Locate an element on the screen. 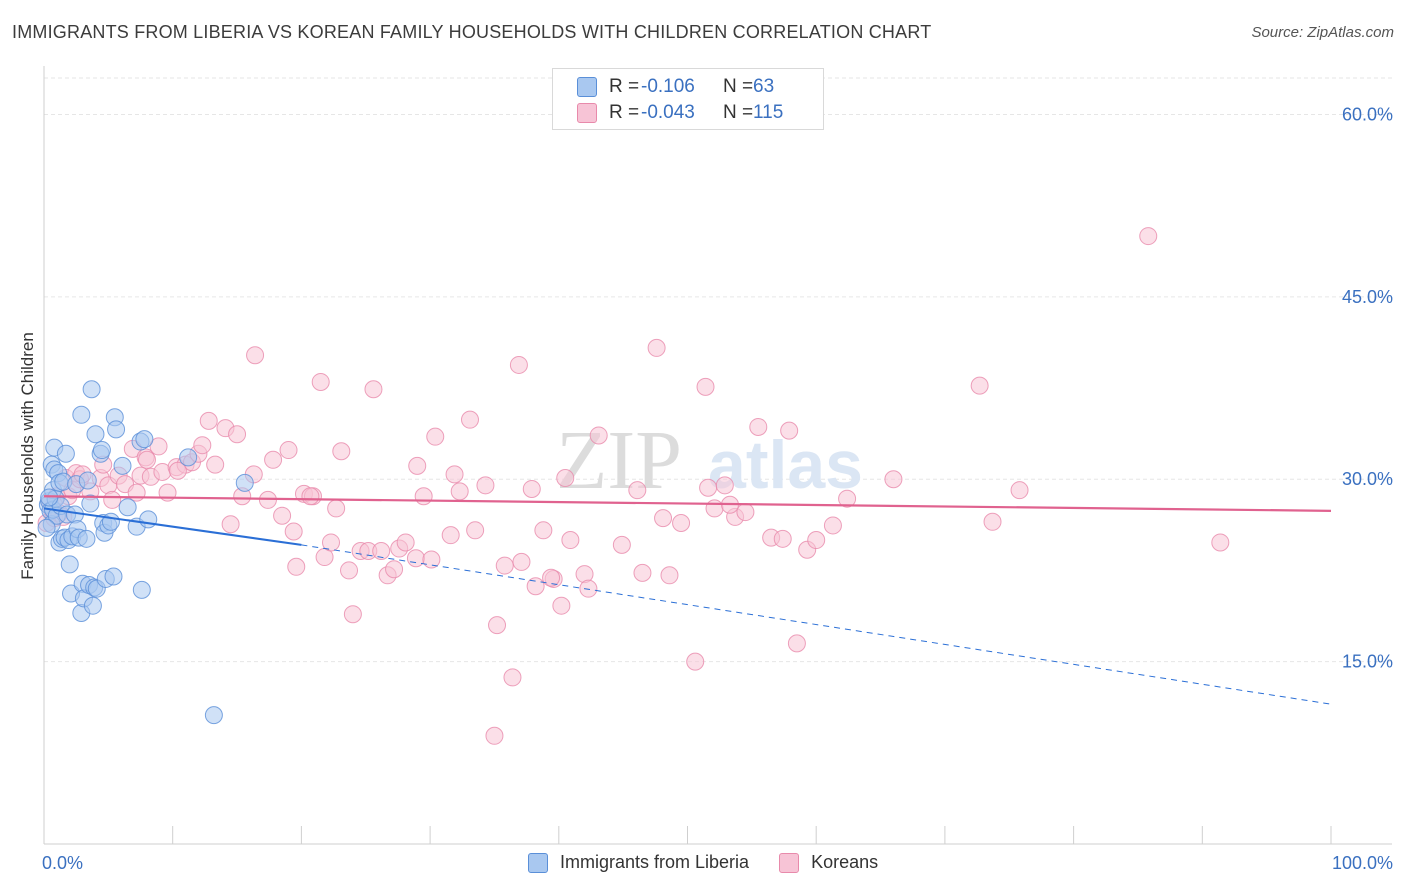  x-tick-label-min: 0.0% is located at coordinates (62, 863).